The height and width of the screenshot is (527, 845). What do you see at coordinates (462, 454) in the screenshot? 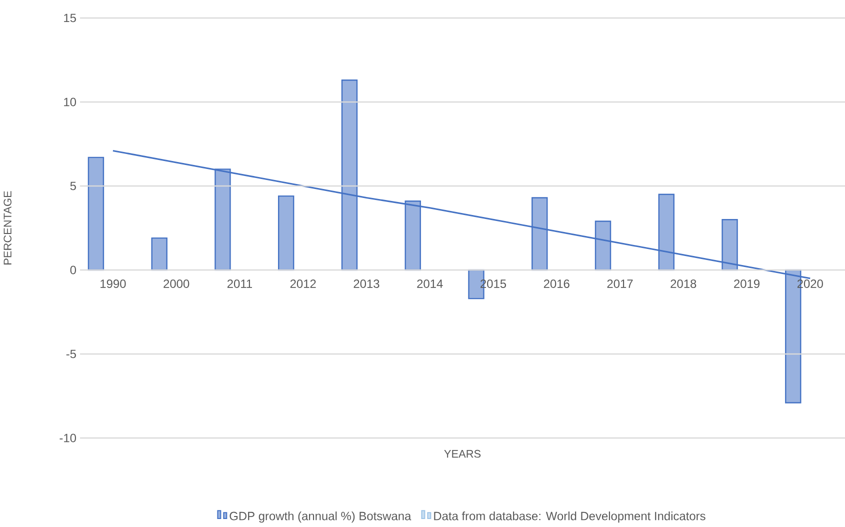
I see `x-axis-title: YEARS` at bounding box center [462, 454].